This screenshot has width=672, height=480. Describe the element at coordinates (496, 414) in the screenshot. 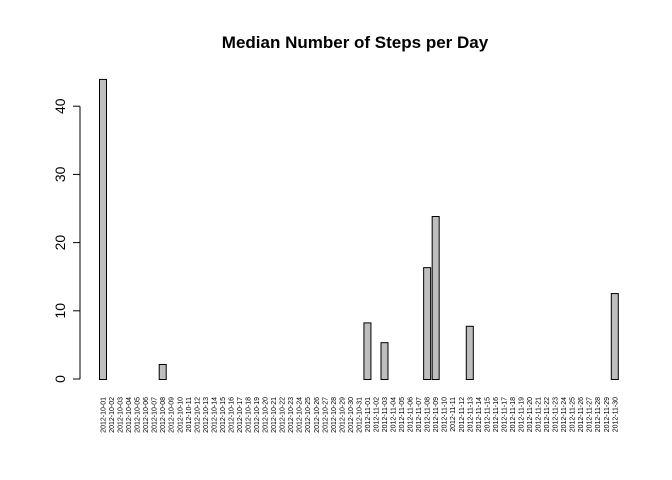

I see `x-tick-label: 2012-11-16` at that location.